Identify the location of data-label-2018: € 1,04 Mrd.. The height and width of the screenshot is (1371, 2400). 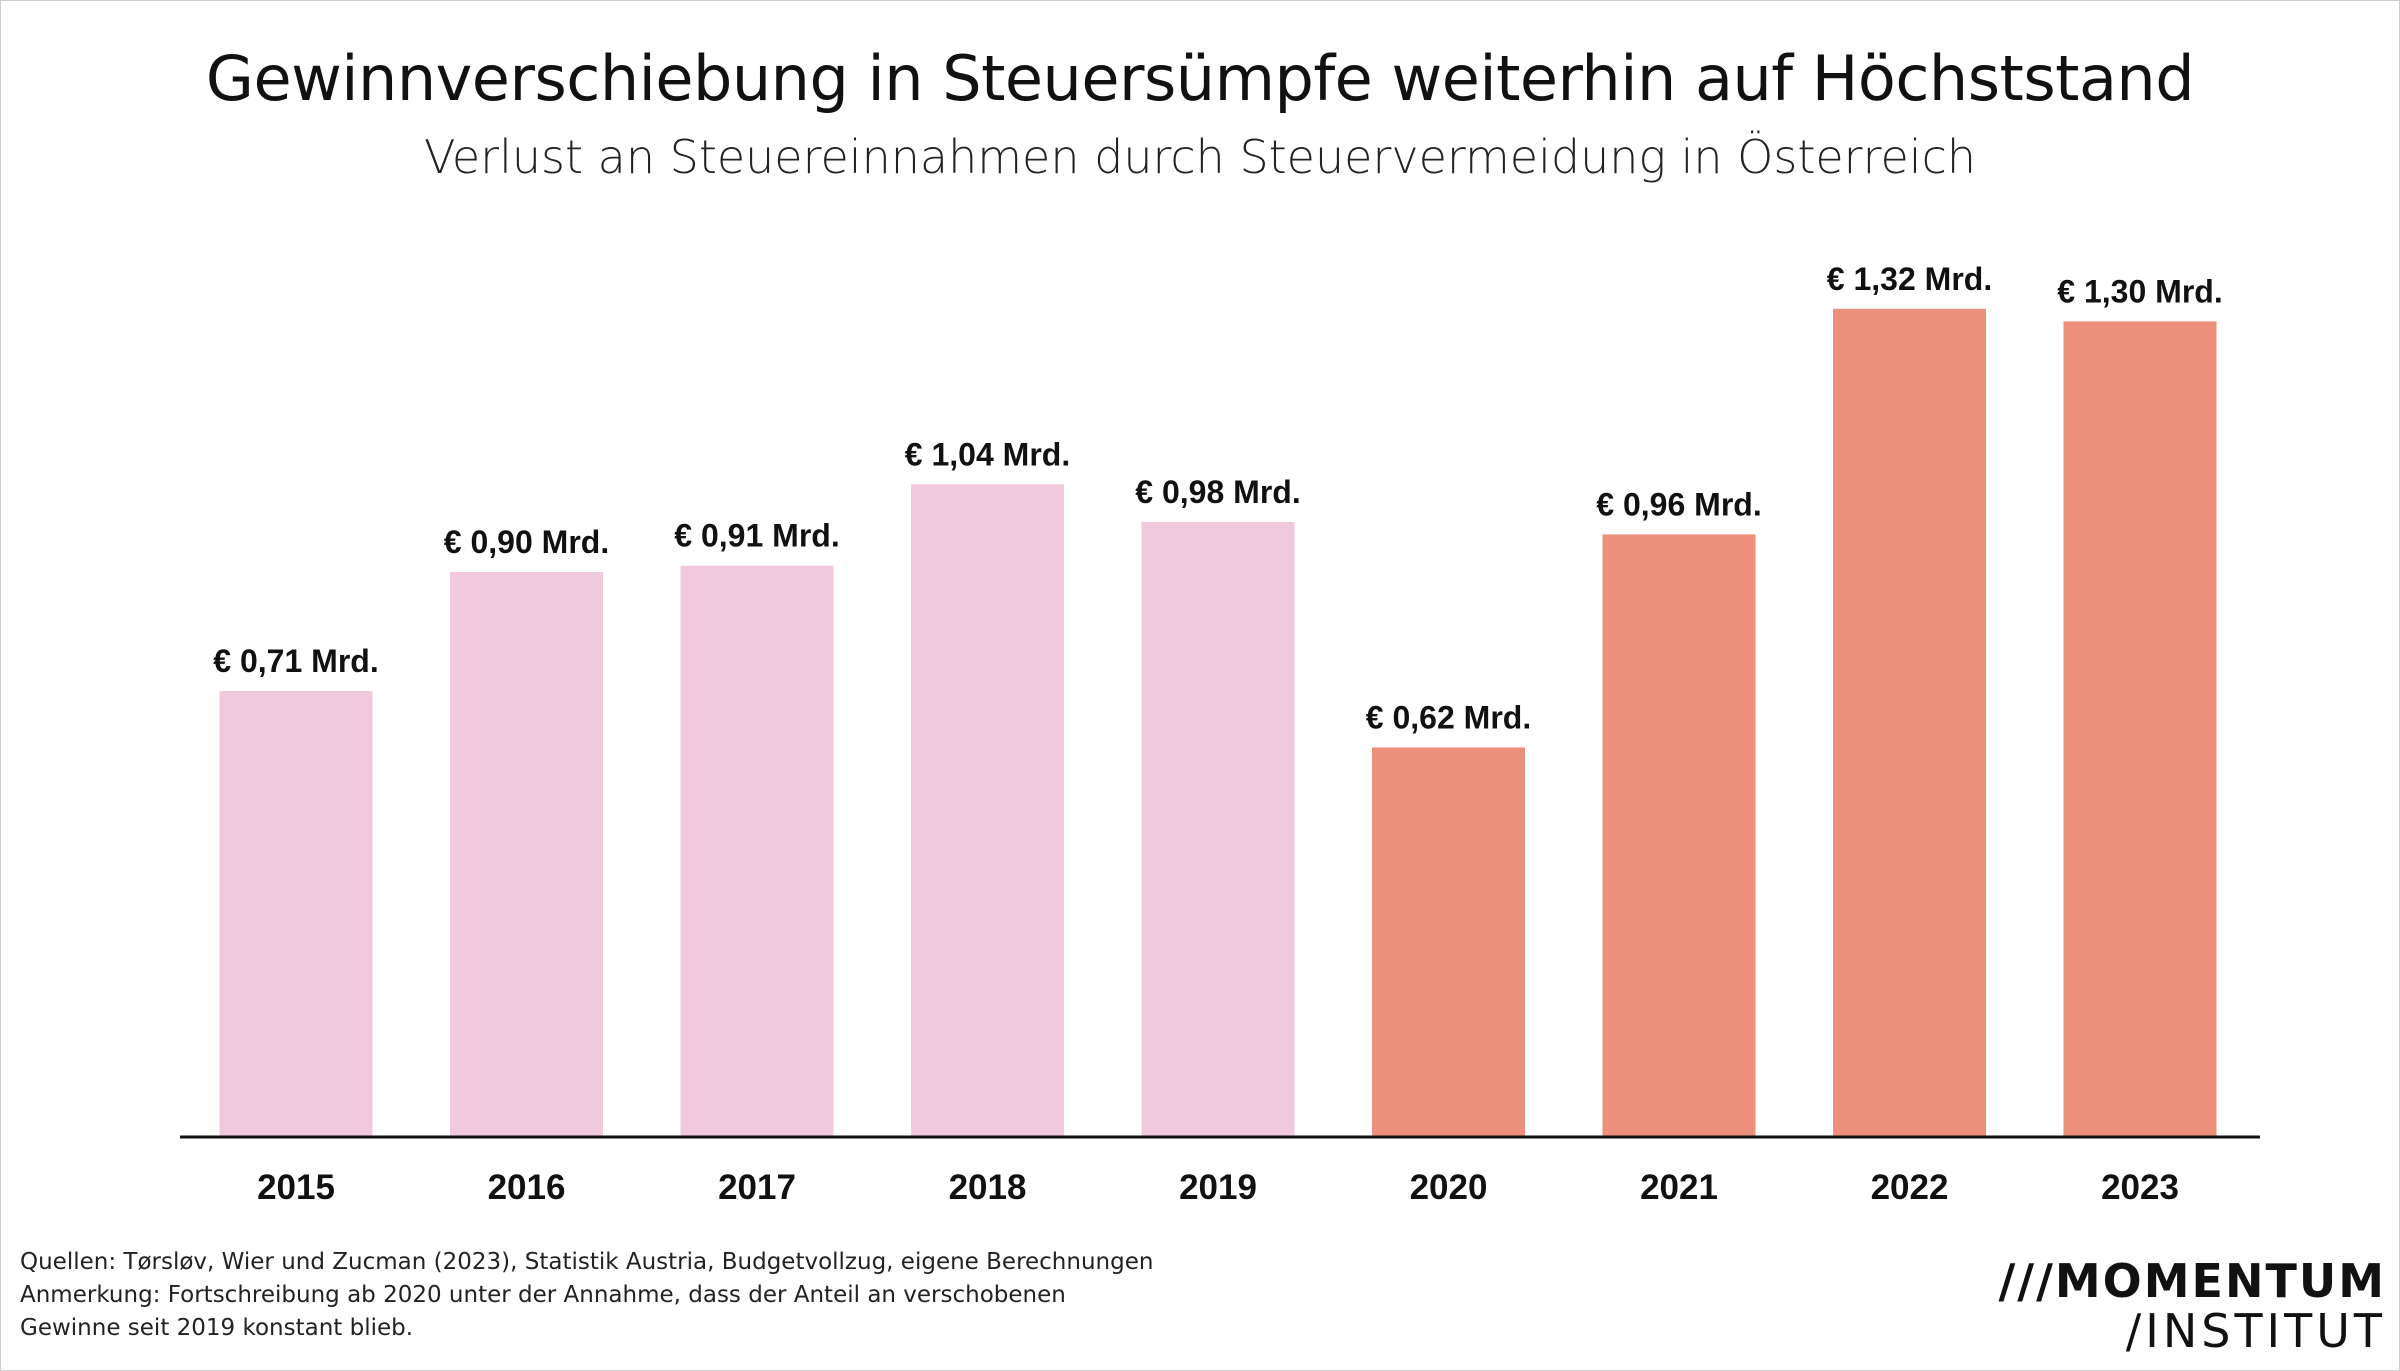
(987, 454).